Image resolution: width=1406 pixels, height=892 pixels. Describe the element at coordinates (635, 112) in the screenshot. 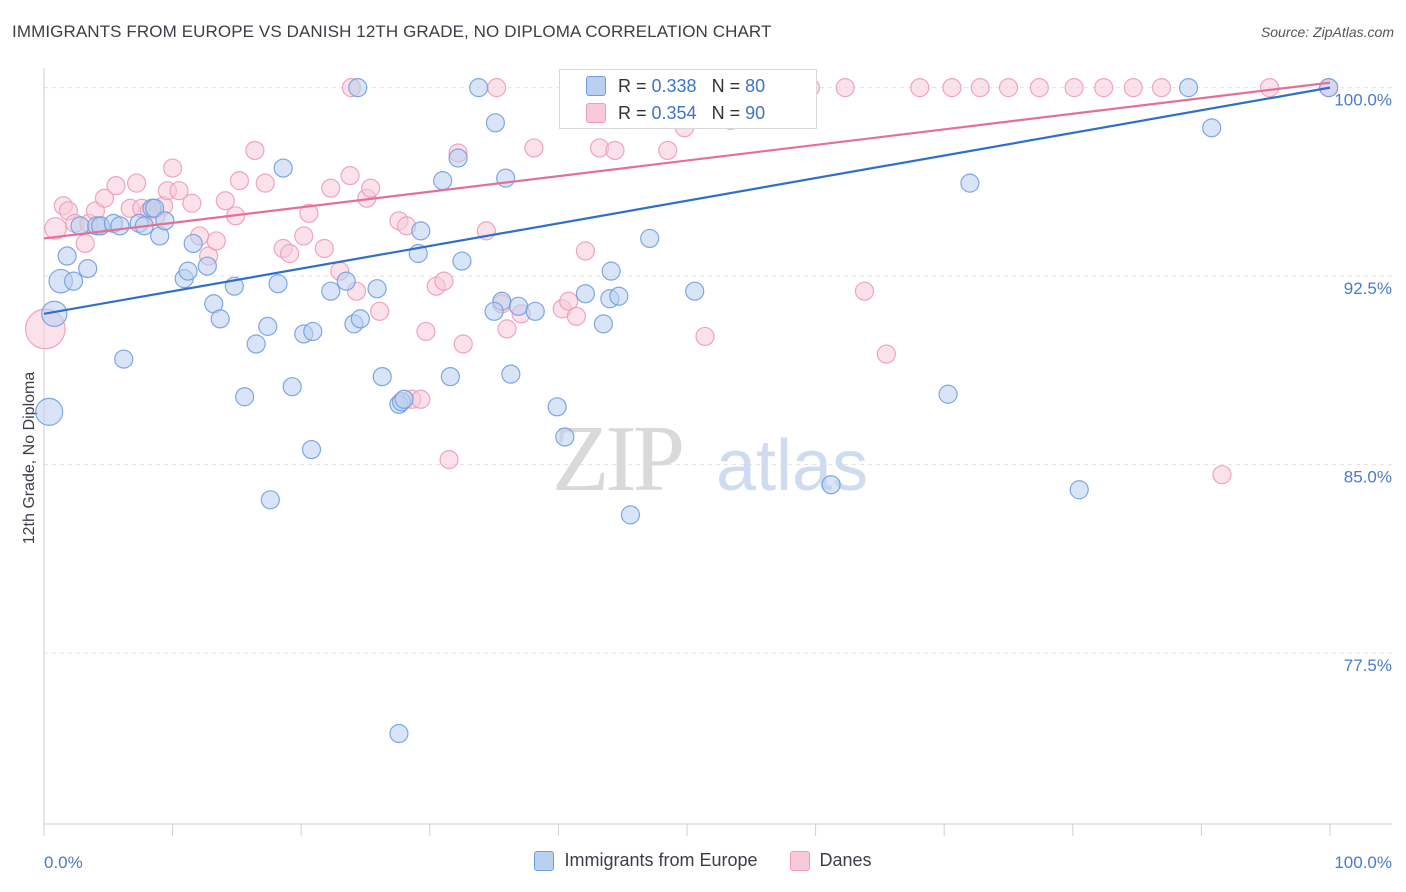

I see `stats-r-label: R =` at that location.